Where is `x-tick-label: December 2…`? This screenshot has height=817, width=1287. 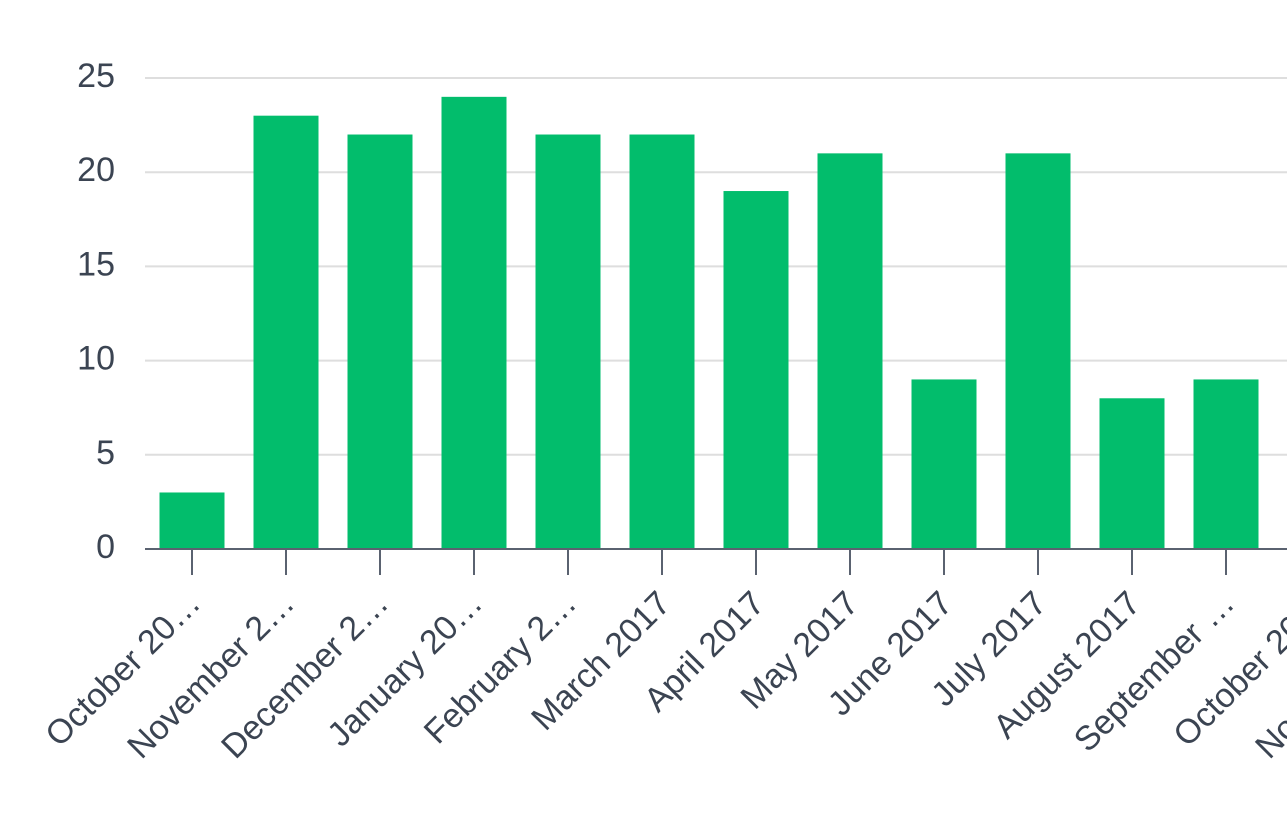
x-tick-label: December 2… is located at coordinates (305, 675).